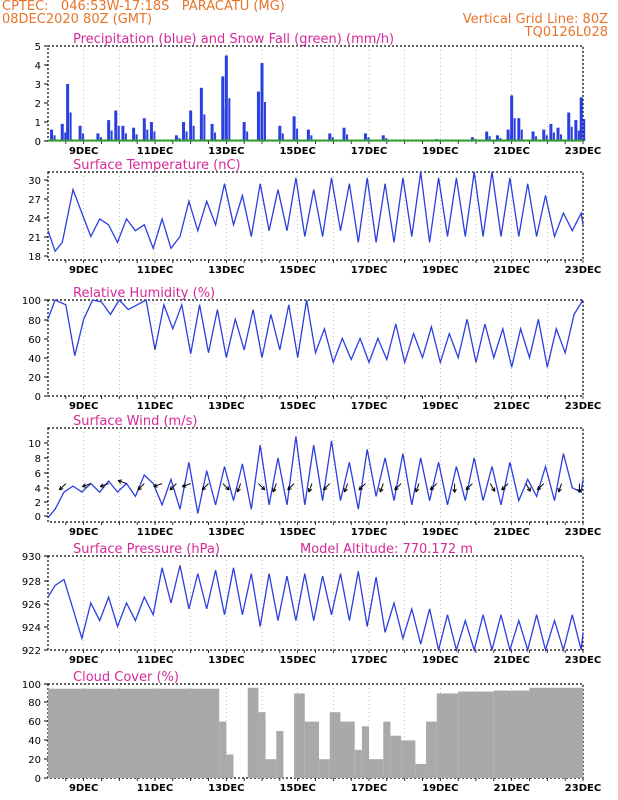 The height and width of the screenshot is (800, 618). What do you see at coordinates (38, 47) in the screenshot?
I see `ytick-label-precip: 5` at bounding box center [38, 47].